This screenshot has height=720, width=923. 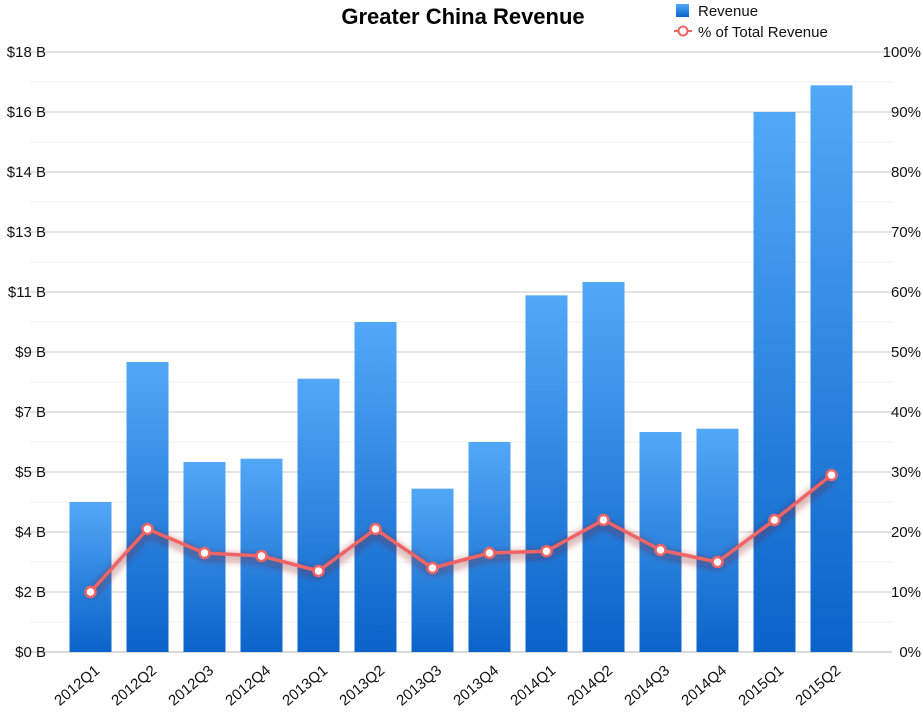 What do you see at coordinates (902, 52) in the screenshot?
I see `right-tick-label: 100%` at bounding box center [902, 52].